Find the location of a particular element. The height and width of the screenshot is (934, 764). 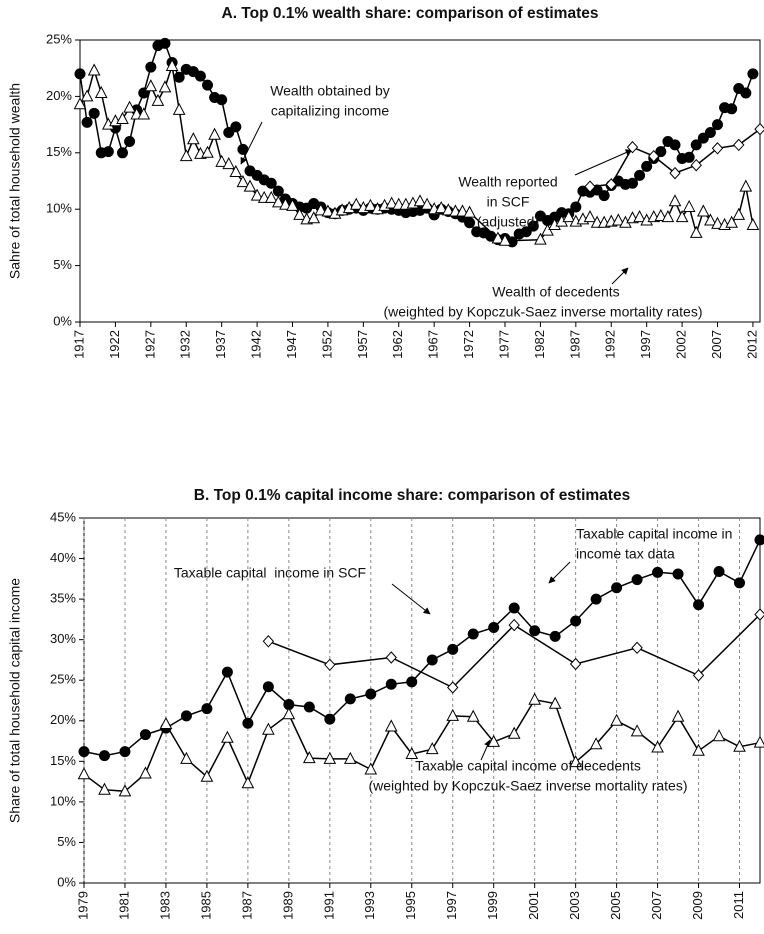

annotation: Wealth of decedents is located at coordinates (555, 292).